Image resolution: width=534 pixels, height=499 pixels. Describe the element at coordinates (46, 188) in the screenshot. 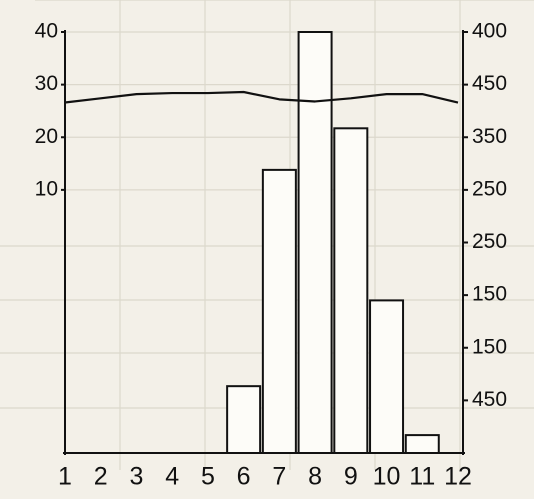

I see `y-tick-label: 10` at that location.